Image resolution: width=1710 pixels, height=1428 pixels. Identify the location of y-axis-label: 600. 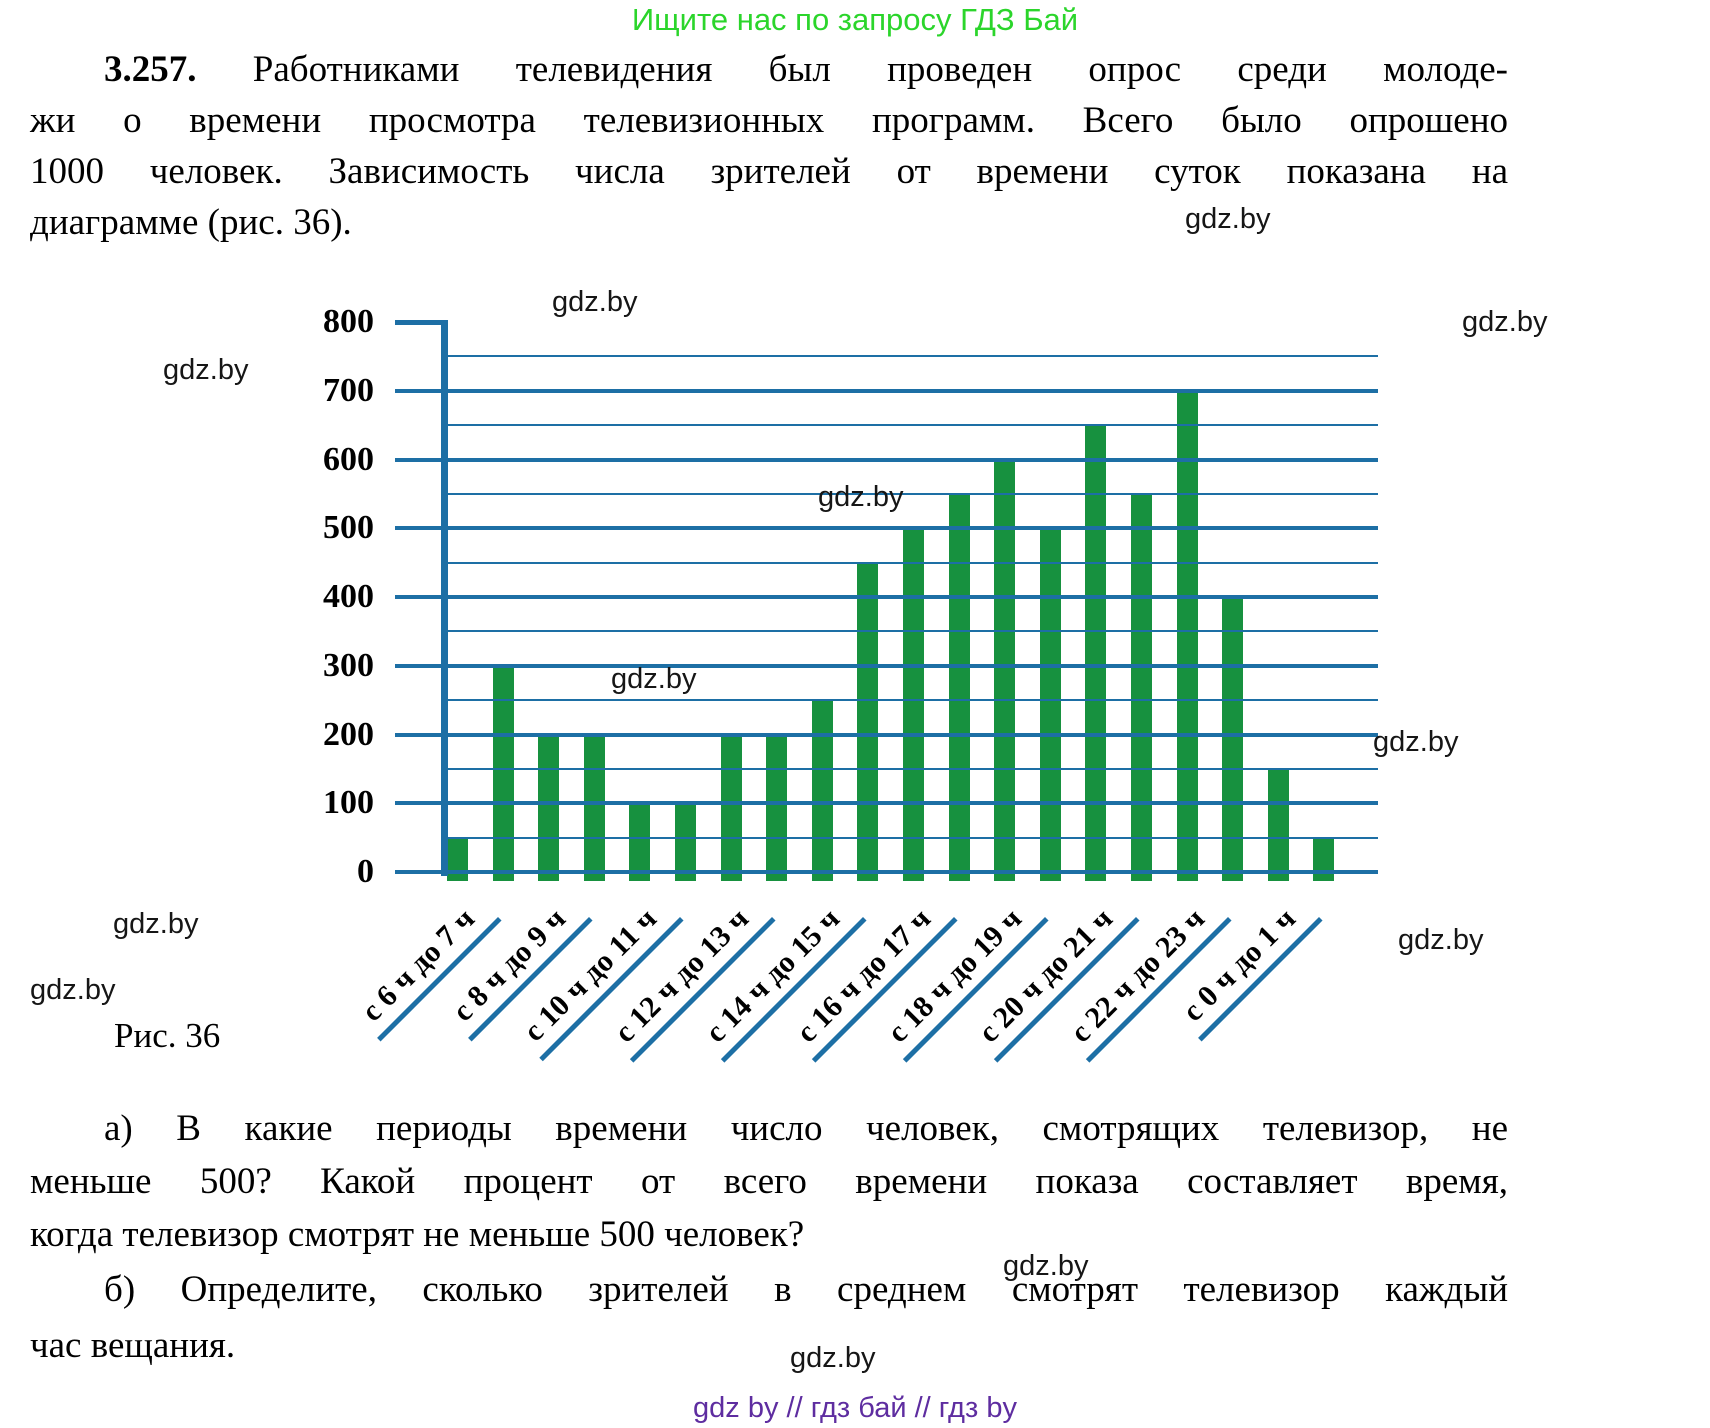
(348, 459).